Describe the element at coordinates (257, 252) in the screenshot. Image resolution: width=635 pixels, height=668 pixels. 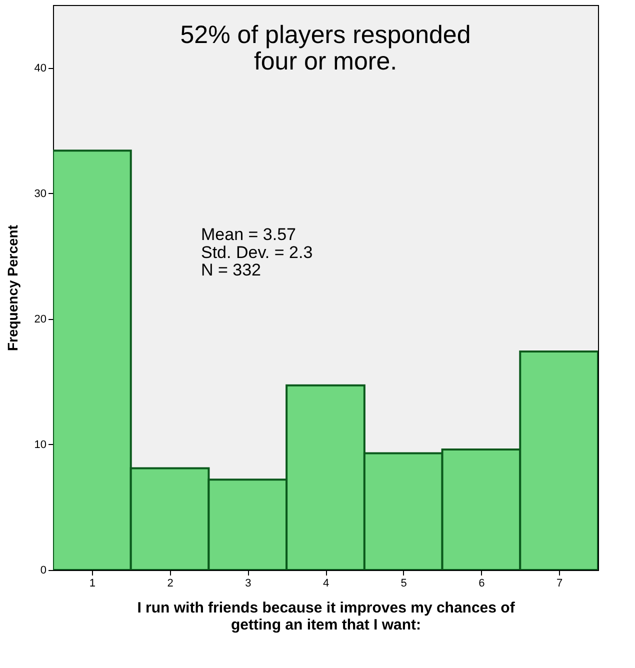
I see `annotation: Mean = 3.57 Std. Dev. = 2.3 N = 332` at that location.